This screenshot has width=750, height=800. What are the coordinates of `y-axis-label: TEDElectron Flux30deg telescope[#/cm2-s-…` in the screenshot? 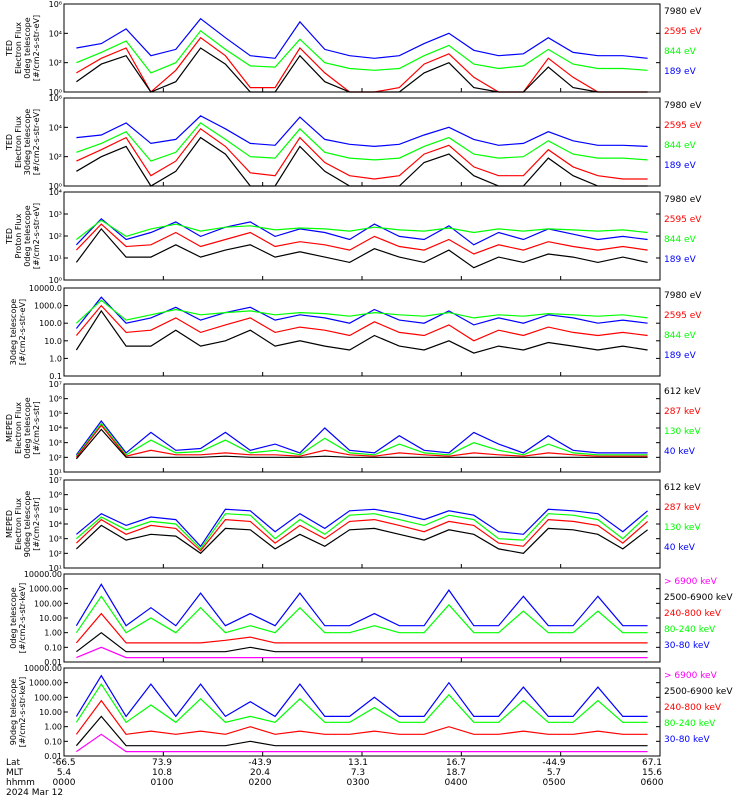 It's located at (23, 142).